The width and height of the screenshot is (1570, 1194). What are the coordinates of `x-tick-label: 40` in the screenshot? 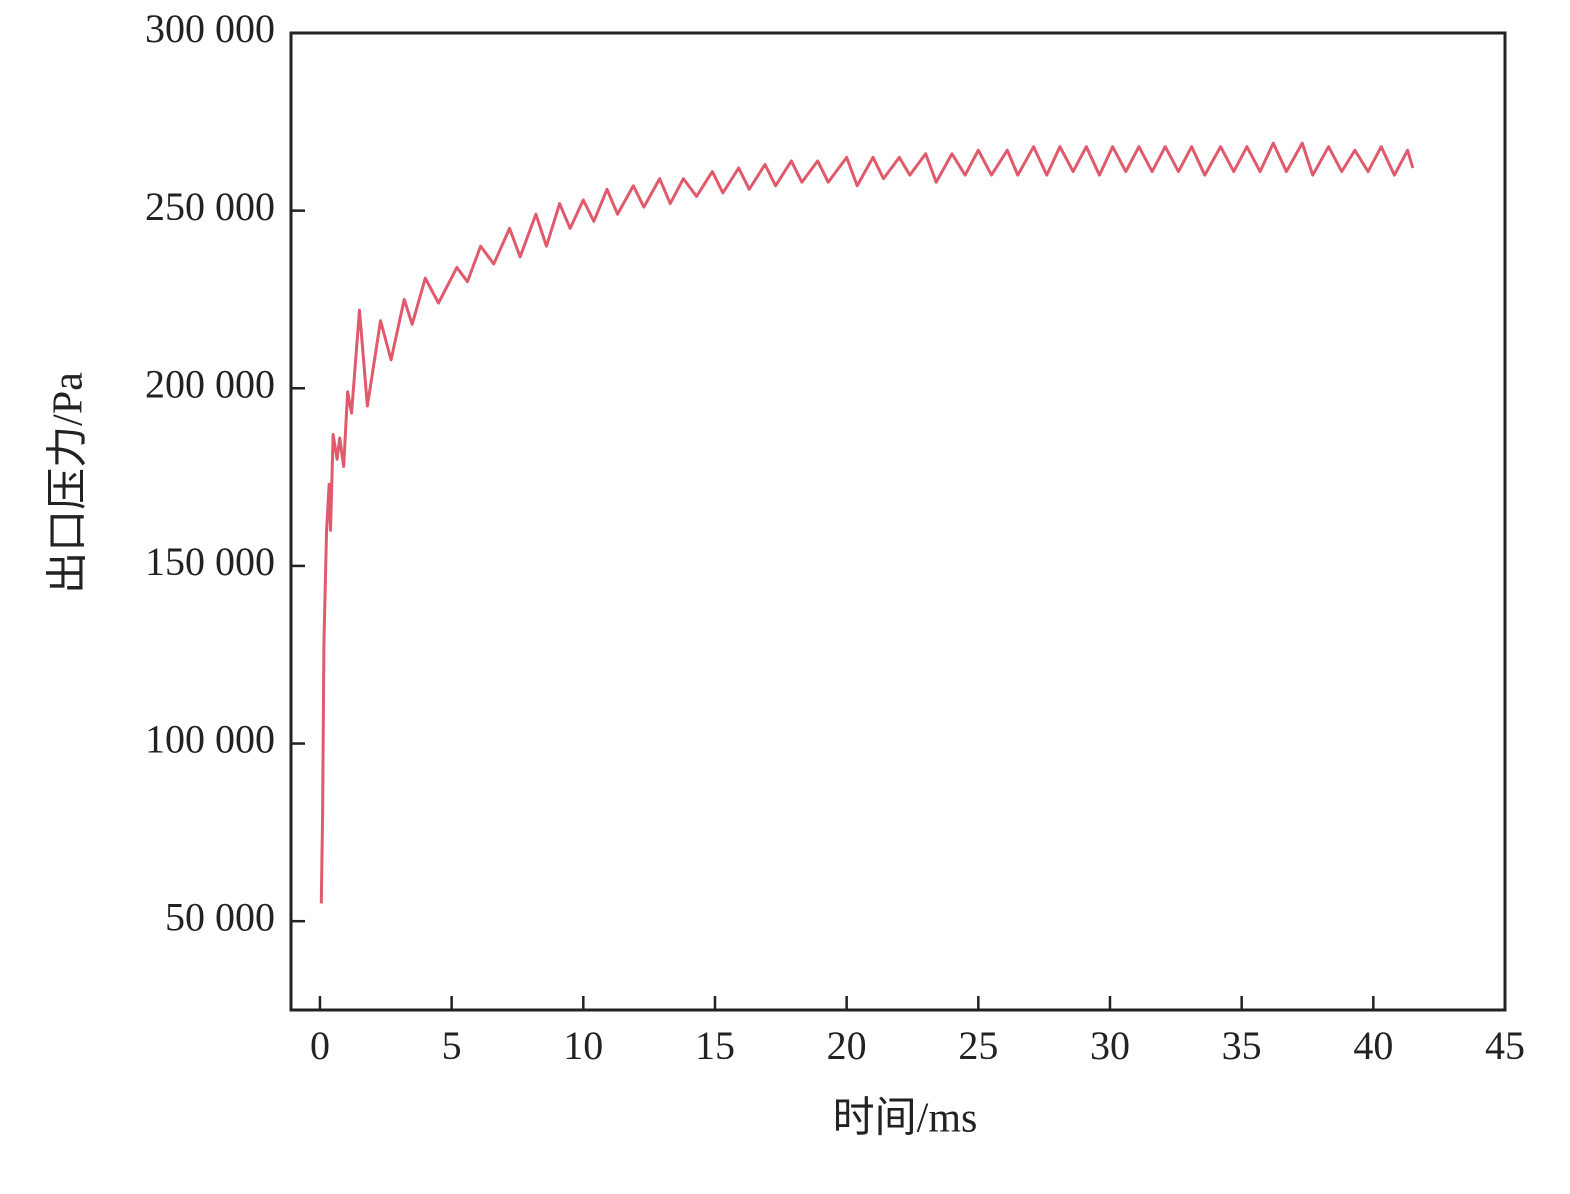 It's located at (1373, 1045).